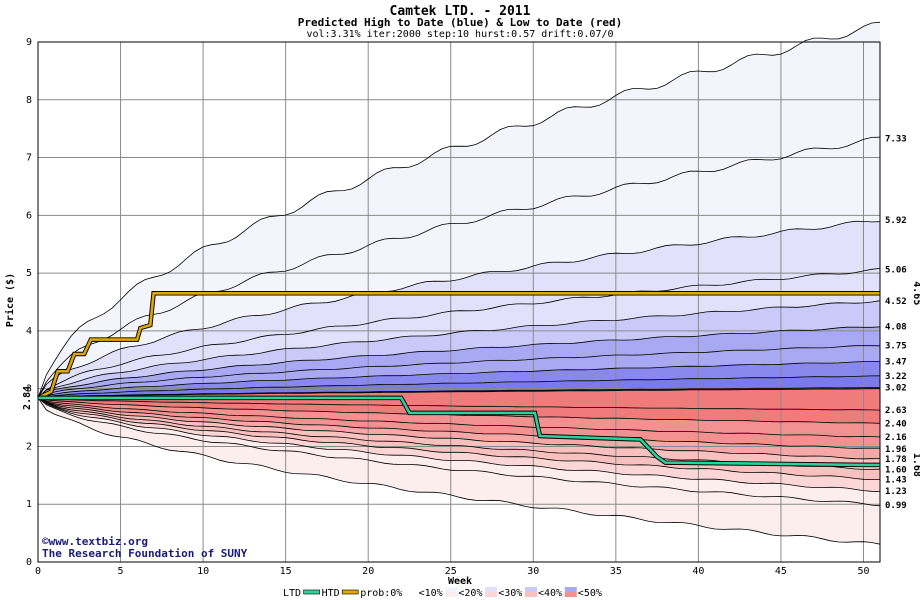 The height and width of the screenshot is (600, 920). Describe the element at coordinates (431, 593) in the screenshot. I see `legend-band-label: <10%` at that location.